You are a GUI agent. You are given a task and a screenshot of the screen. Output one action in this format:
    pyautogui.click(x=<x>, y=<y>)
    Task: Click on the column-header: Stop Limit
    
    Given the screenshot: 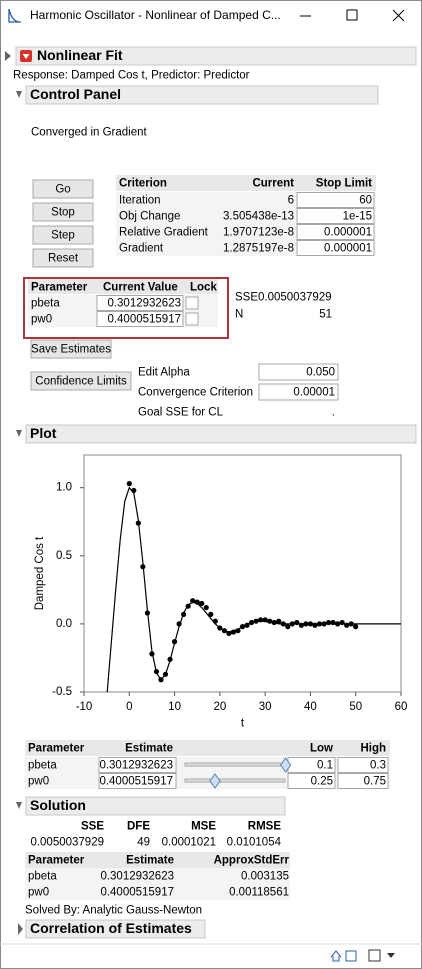 What is the action you would take?
    pyautogui.click(x=344, y=184)
    